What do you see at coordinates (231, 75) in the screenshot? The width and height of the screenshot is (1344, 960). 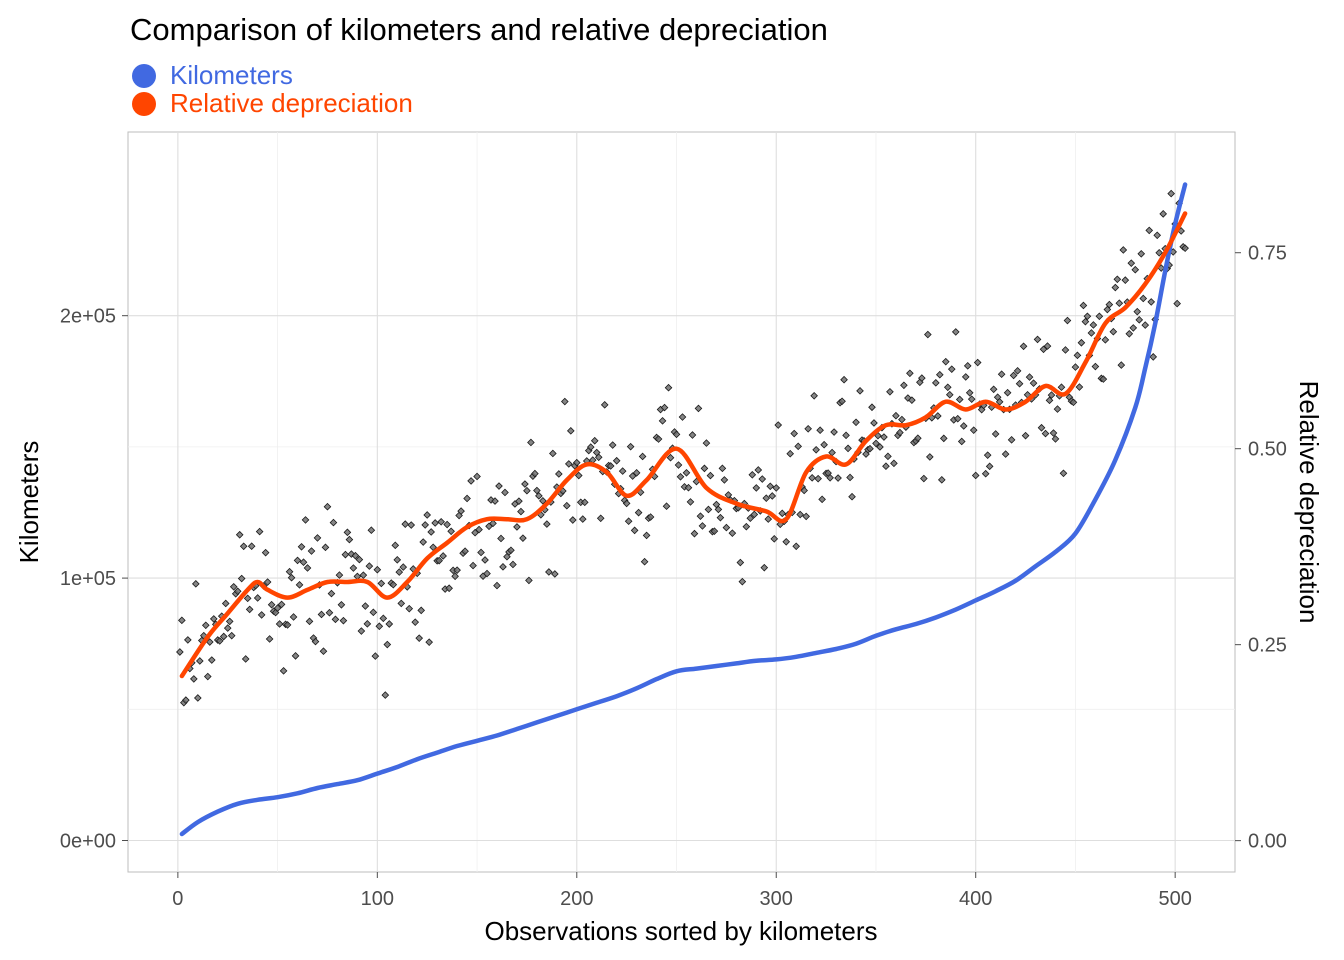 I see `legend-label-kilometers: Kilometers` at bounding box center [231, 75].